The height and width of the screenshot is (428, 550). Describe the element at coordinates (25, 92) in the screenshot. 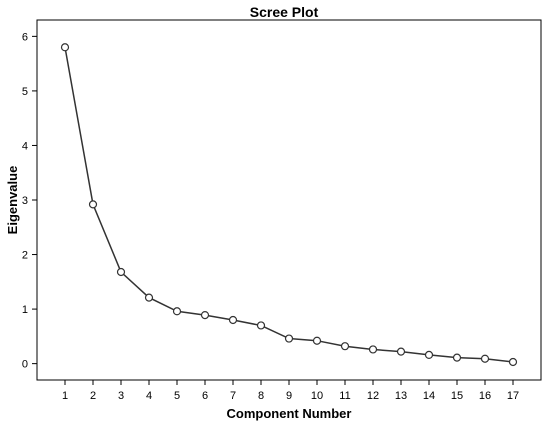

I see `y-tick-label: 5` at that location.